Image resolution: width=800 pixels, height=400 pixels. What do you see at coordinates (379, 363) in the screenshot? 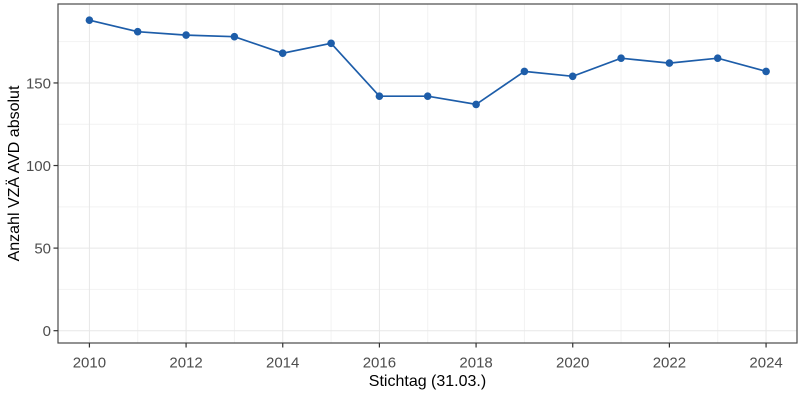
I see `x-tick-label: 2016` at bounding box center [379, 363].